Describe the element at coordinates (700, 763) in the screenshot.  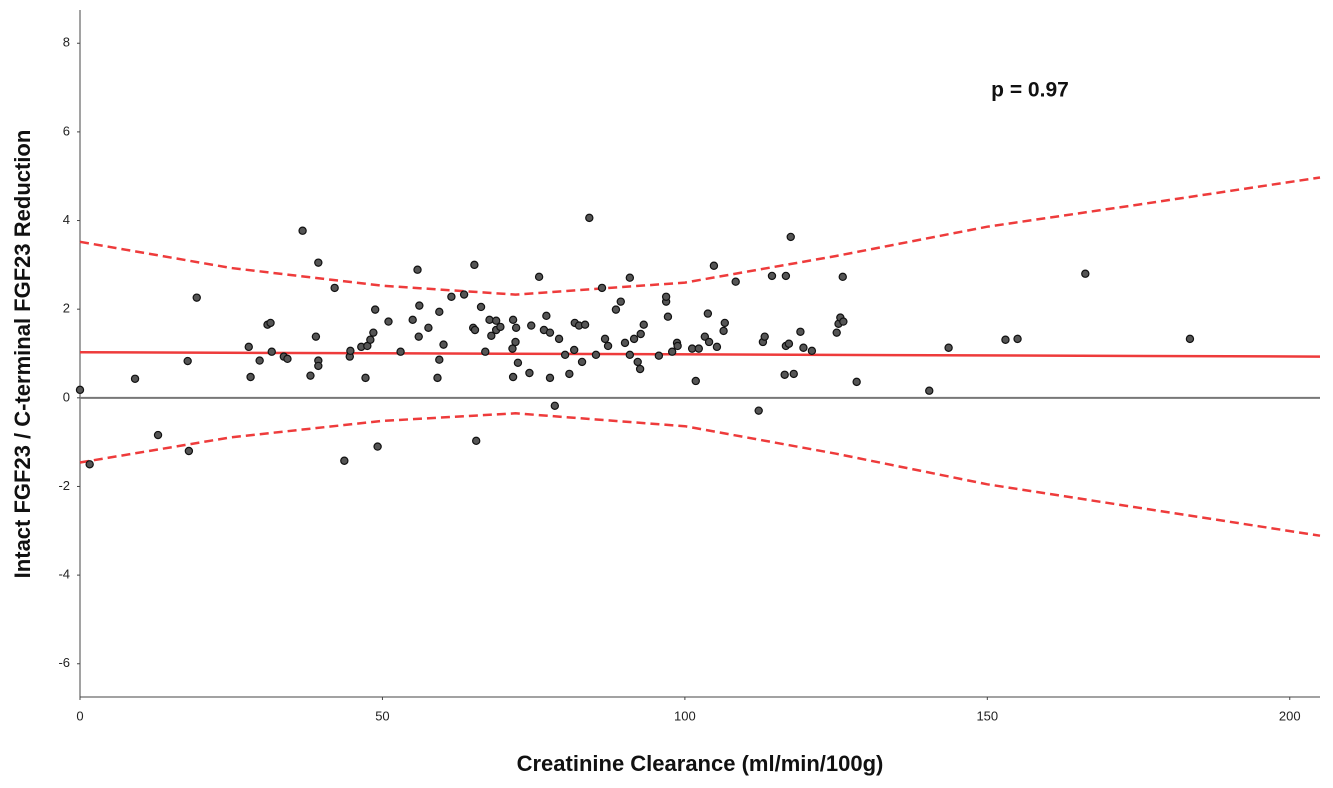
I see `x-axis-title: Creatinine Clearance (ml/min/100g)` at that location.